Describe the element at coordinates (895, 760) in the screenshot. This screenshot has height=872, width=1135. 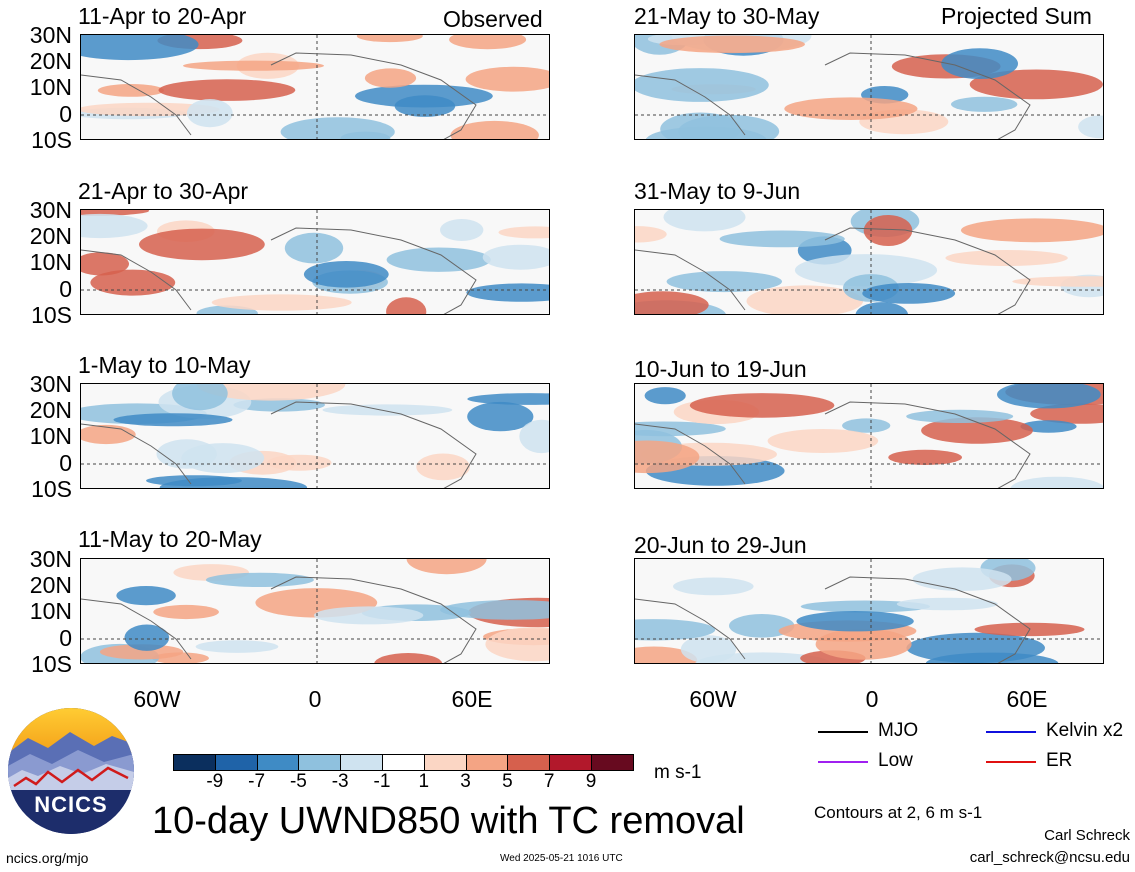
I see `legend-label: Low` at that location.